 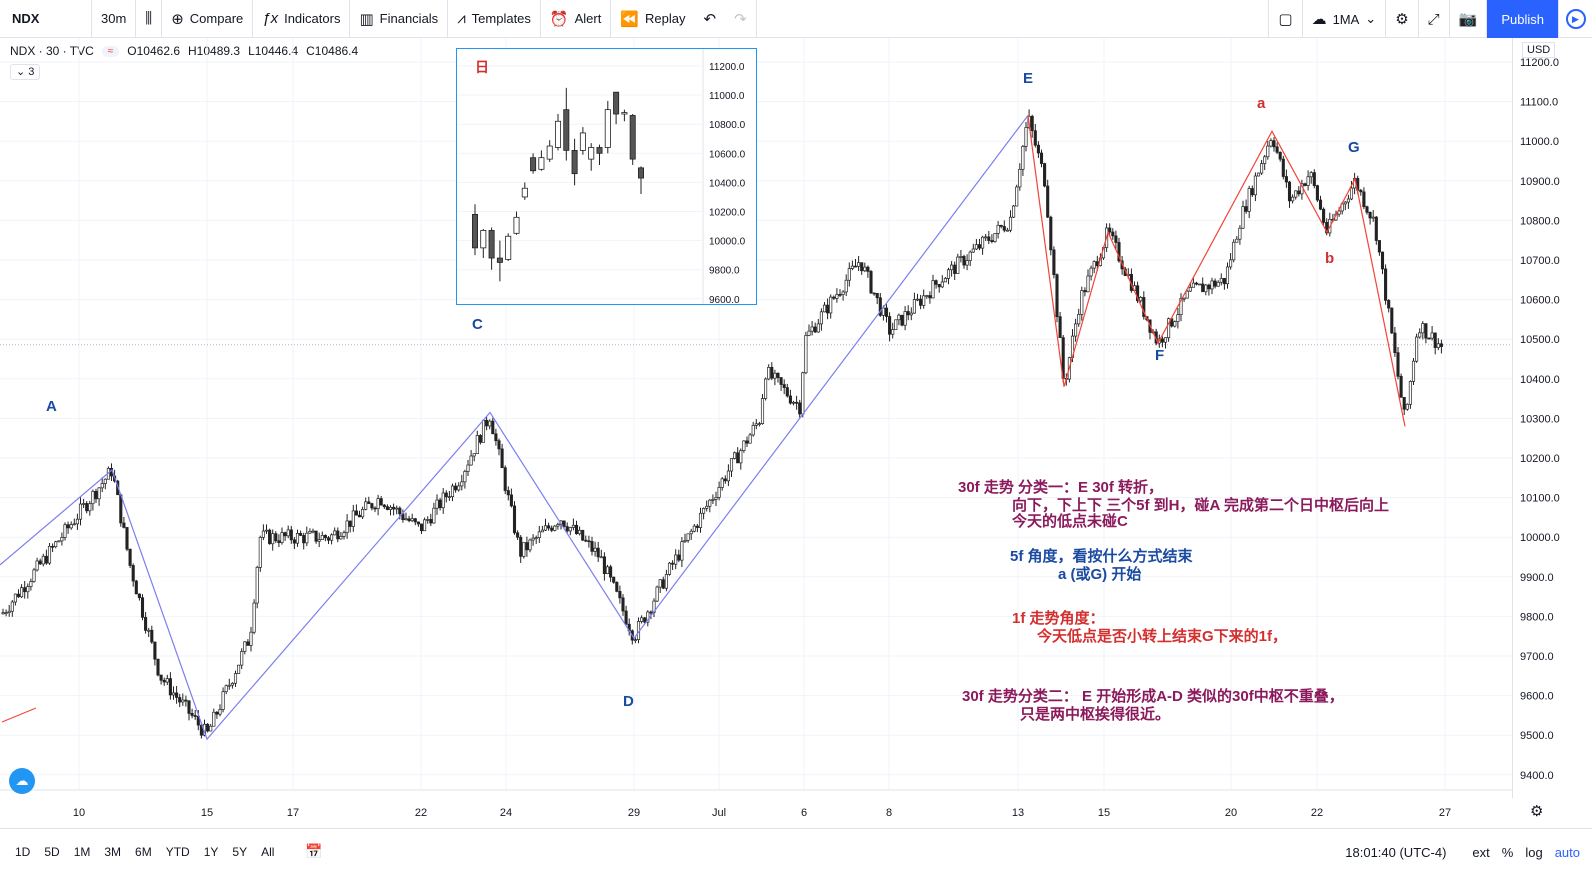 What do you see at coordinates (1575, 19) in the screenshot?
I see `play-button: ▶` at bounding box center [1575, 19].